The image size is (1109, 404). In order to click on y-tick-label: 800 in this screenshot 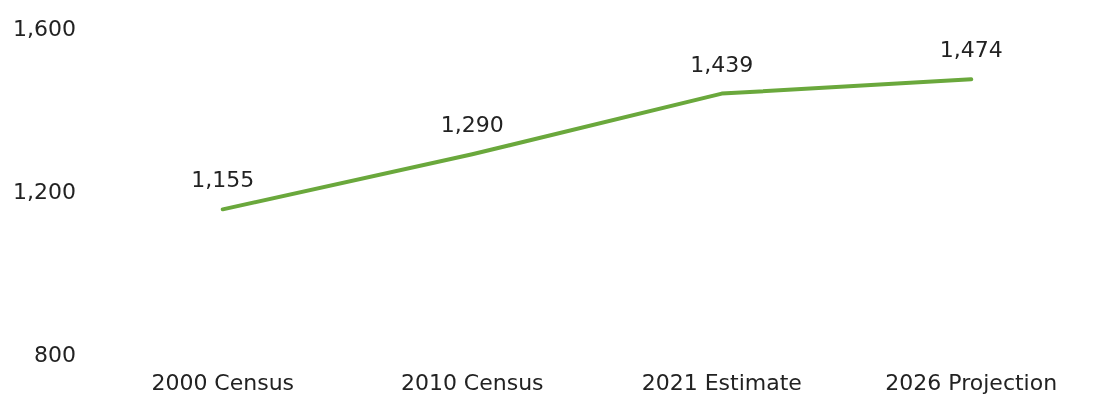, I will do `click(55, 354)`.